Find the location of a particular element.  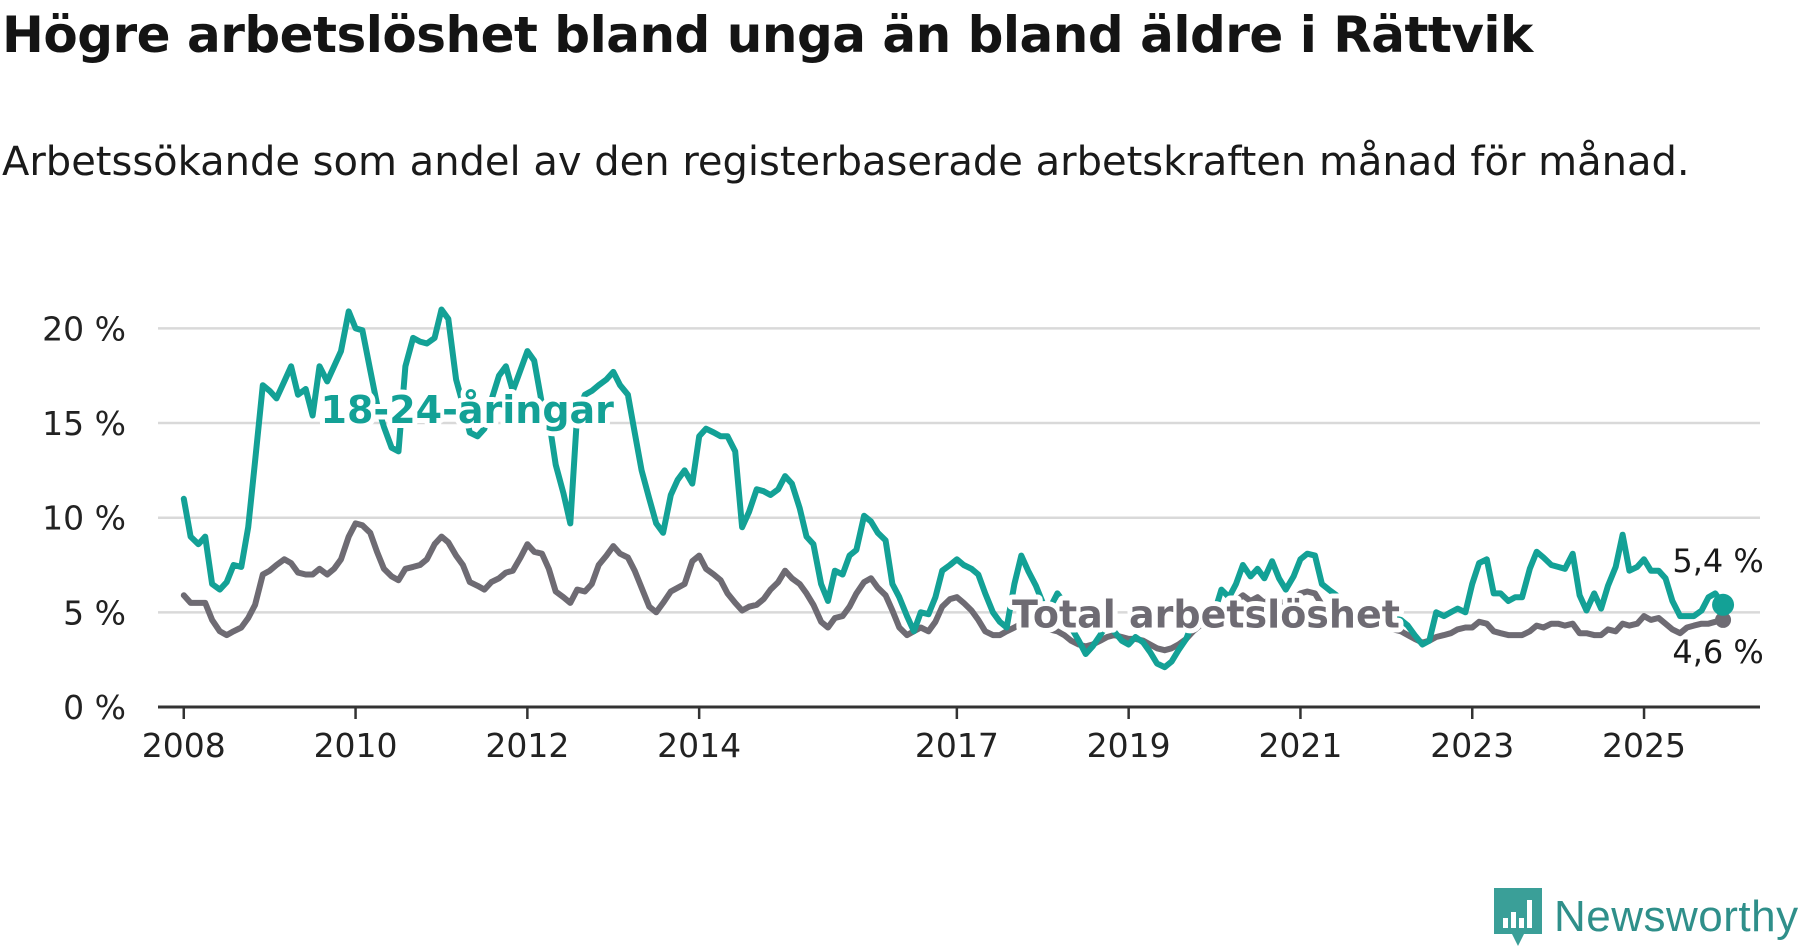

x-tick-label: 2017 is located at coordinates (957, 745).